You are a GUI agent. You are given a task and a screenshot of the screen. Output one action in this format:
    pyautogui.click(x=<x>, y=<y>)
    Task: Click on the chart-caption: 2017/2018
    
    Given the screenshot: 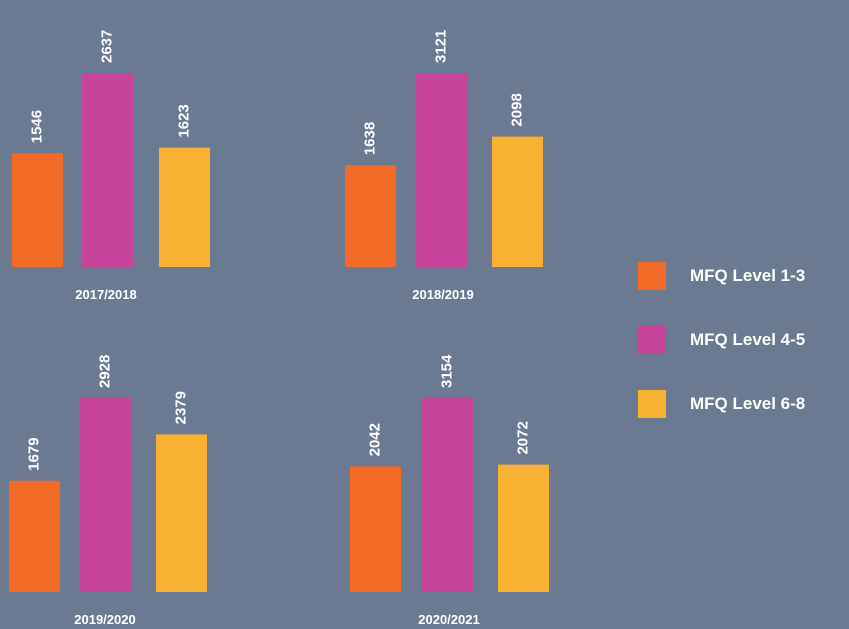 What is the action you would take?
    pyautogui.click(x=105, y=294)
    